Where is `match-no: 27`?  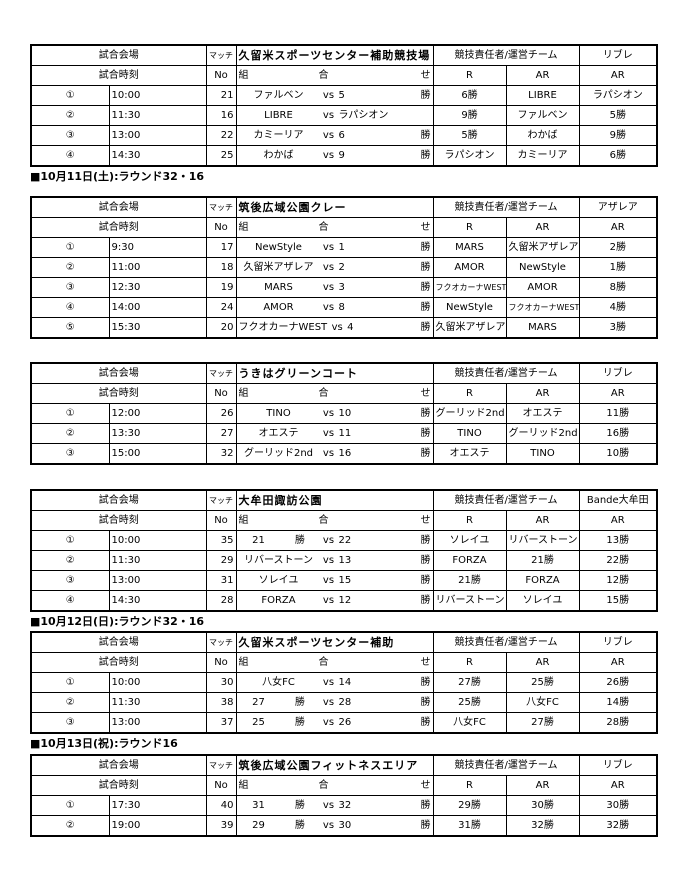
match-no: 27 is located at coordinates (221, 433).